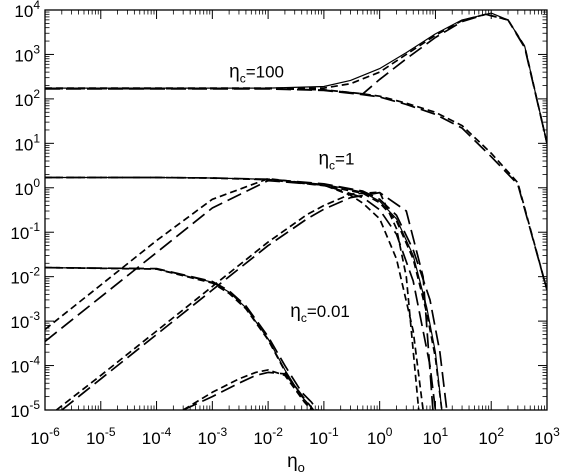 The width and height of the screenshot is (563, 473). Describe the element at coordinates (328, 311) in the screenshot. I see `annotation-value: =0.01` at that location.